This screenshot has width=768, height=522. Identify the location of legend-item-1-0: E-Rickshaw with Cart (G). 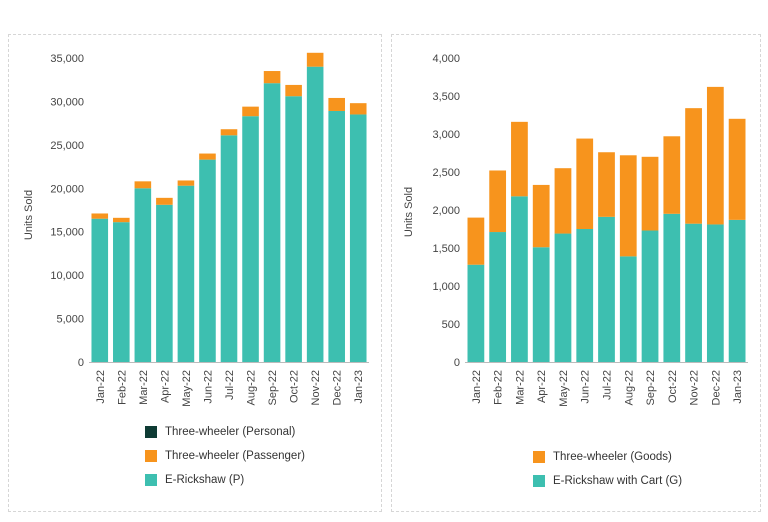
(607, 481).